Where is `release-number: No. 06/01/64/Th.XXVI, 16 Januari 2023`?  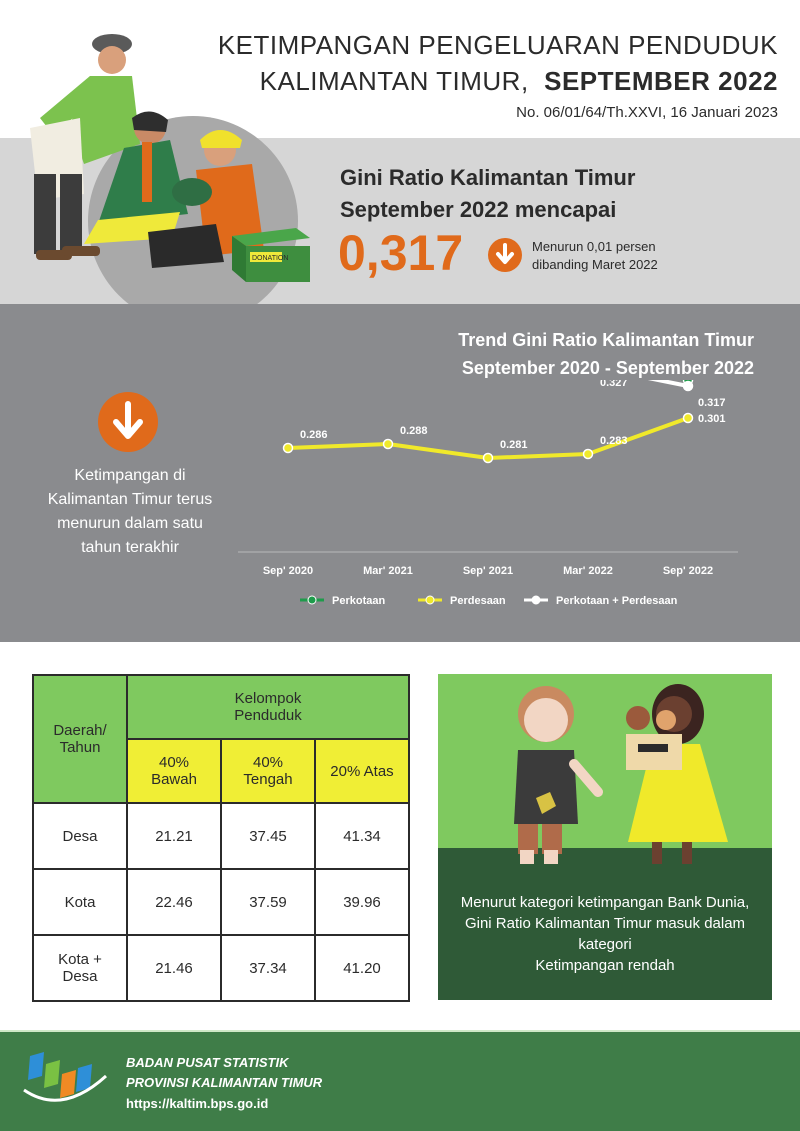
release-number: No. 06/01/64/Th.XXVI, 16 Januari 2023 is located at coordinates (647, 112).